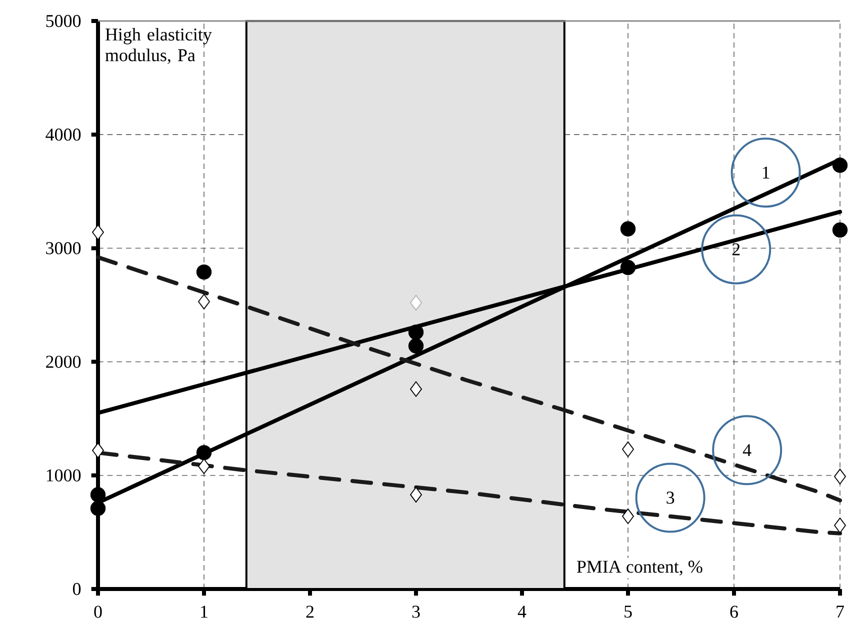  I want to click on y-tick-label: 3000, so click(63, 248).